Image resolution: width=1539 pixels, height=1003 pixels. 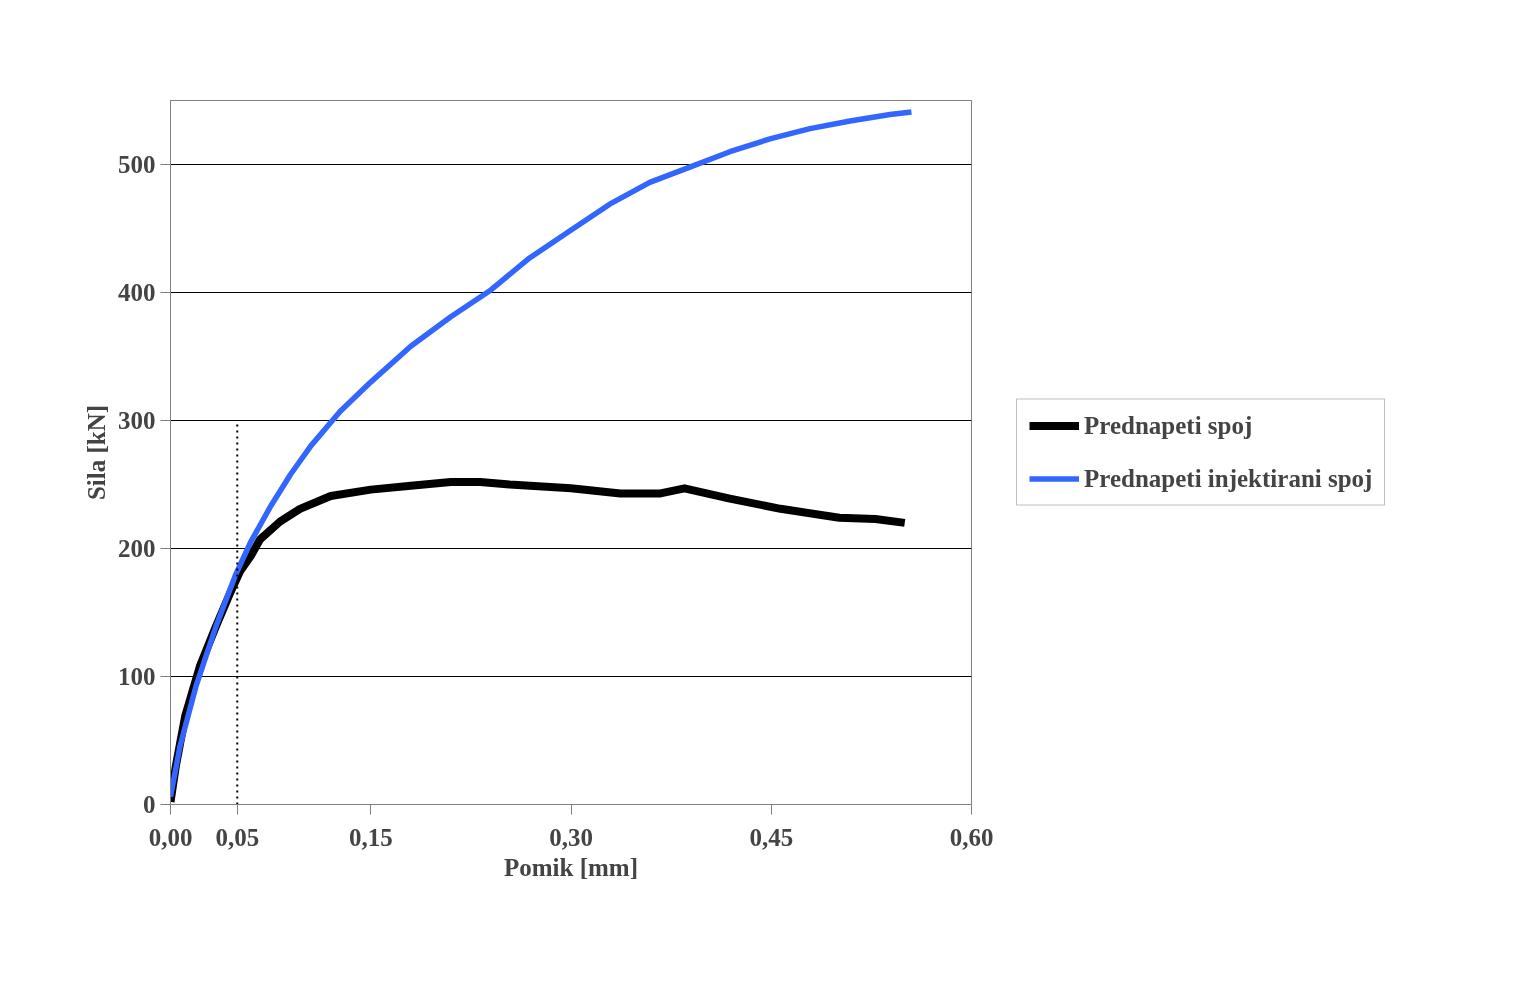 I want to click on x-tick-label: 0,60, so click(x=971, y=837).